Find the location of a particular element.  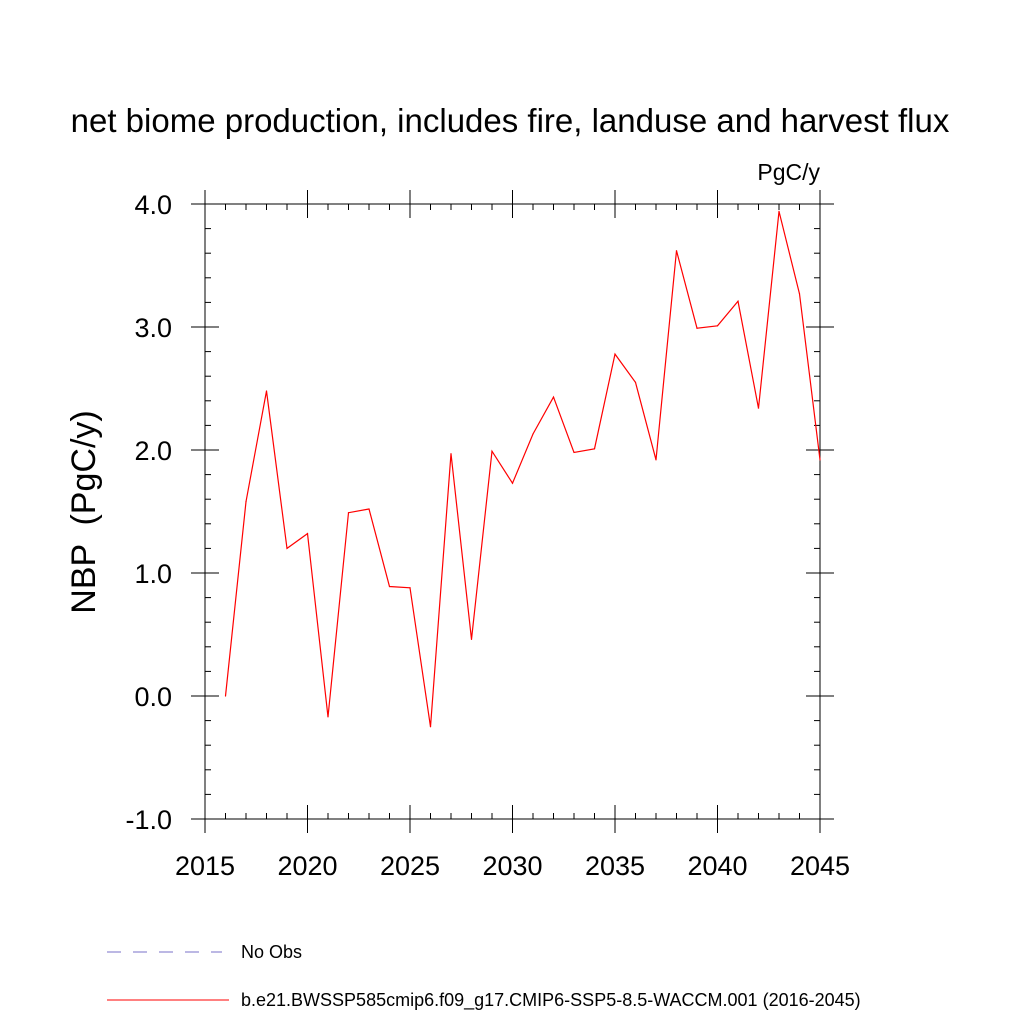

y-tick-label: -1.0 is located at coordinates (148, 820).